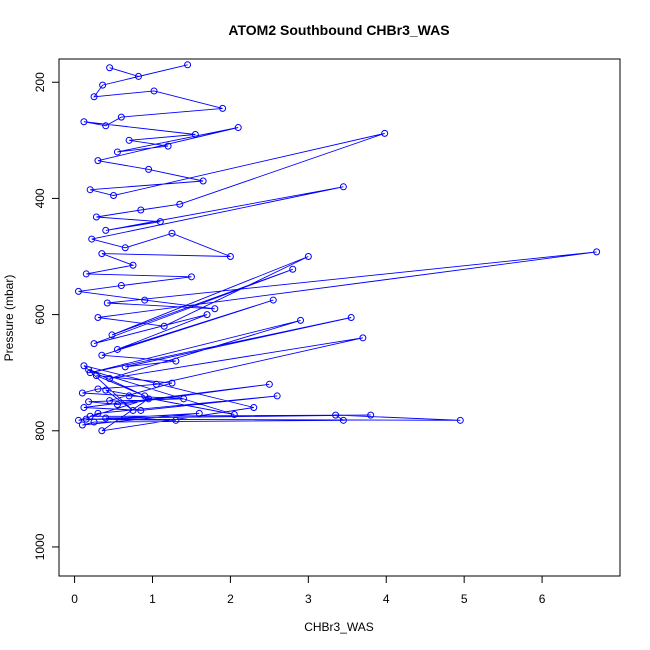 The image size is (650, 650). Describe the element at coordinates (40, 314) in the screenshot. I see `y-tick-label: 600` at that location.